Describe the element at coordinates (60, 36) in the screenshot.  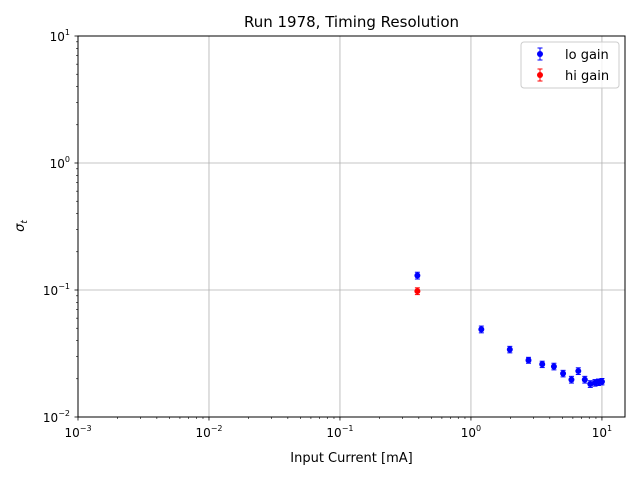
I see `y-tick-label: 10¹` at that location.